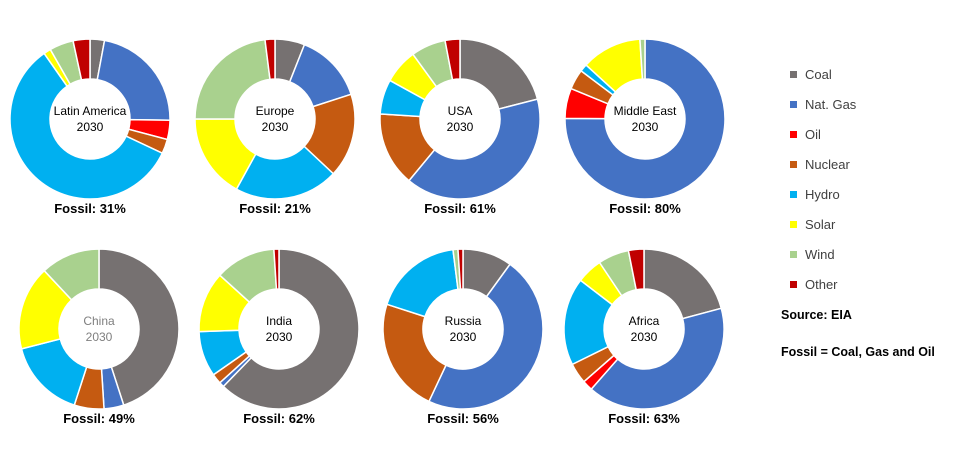 This screenshot has height=449, width=961. I want to click on center-label: USA 2030, so click(460, 119).